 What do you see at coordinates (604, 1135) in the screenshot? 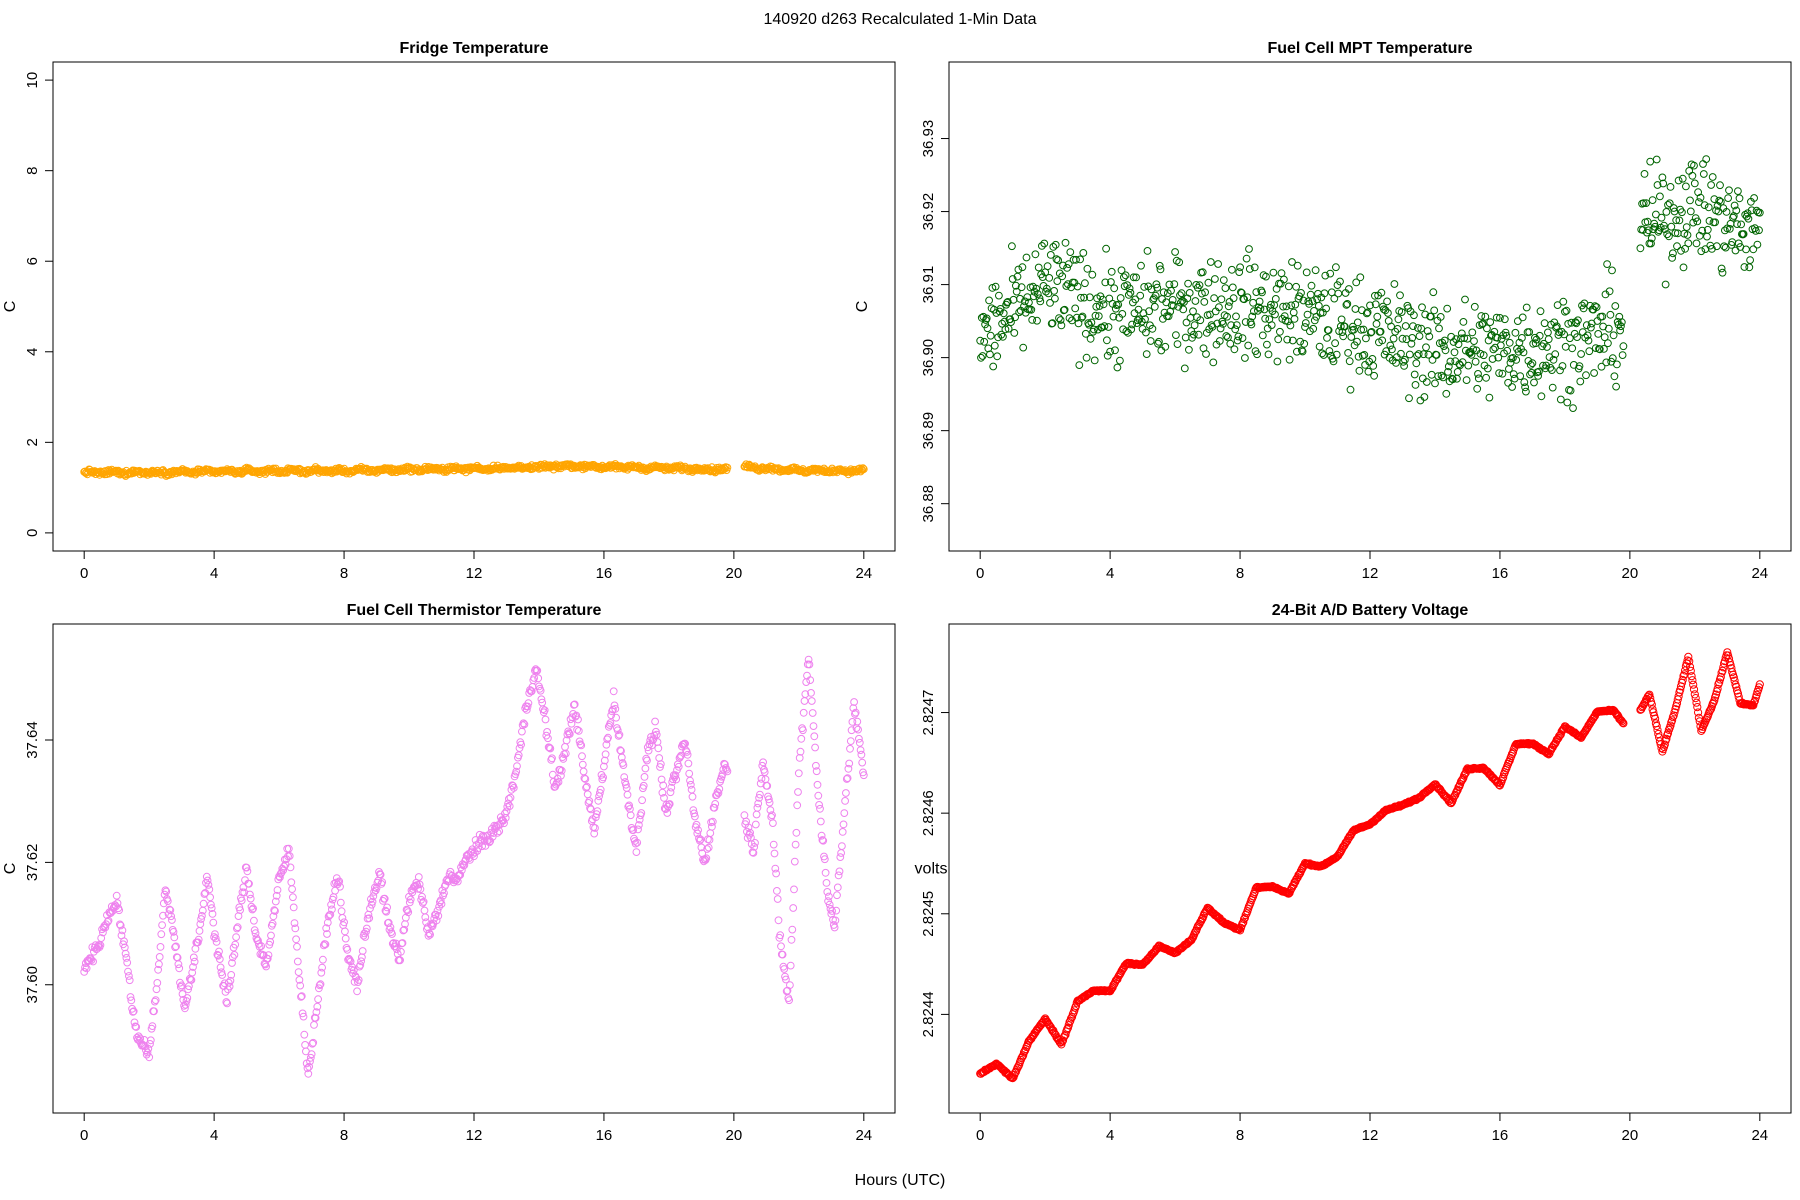
I see `thermistor-x-tick-label: 16` at bounding box center [604, 1135].